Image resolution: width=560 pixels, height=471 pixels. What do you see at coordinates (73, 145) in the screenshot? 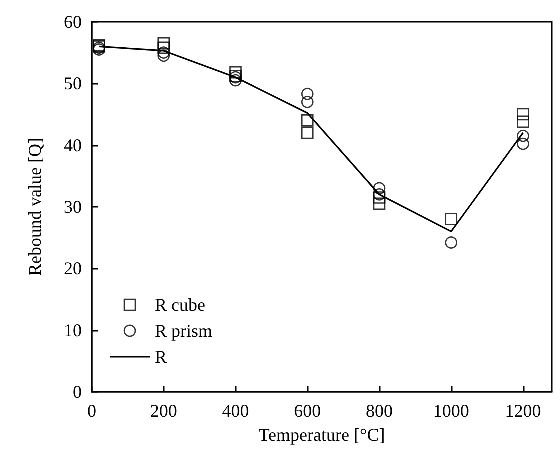
I see `y-tick-label: 40` at bounding box center [73, 145].